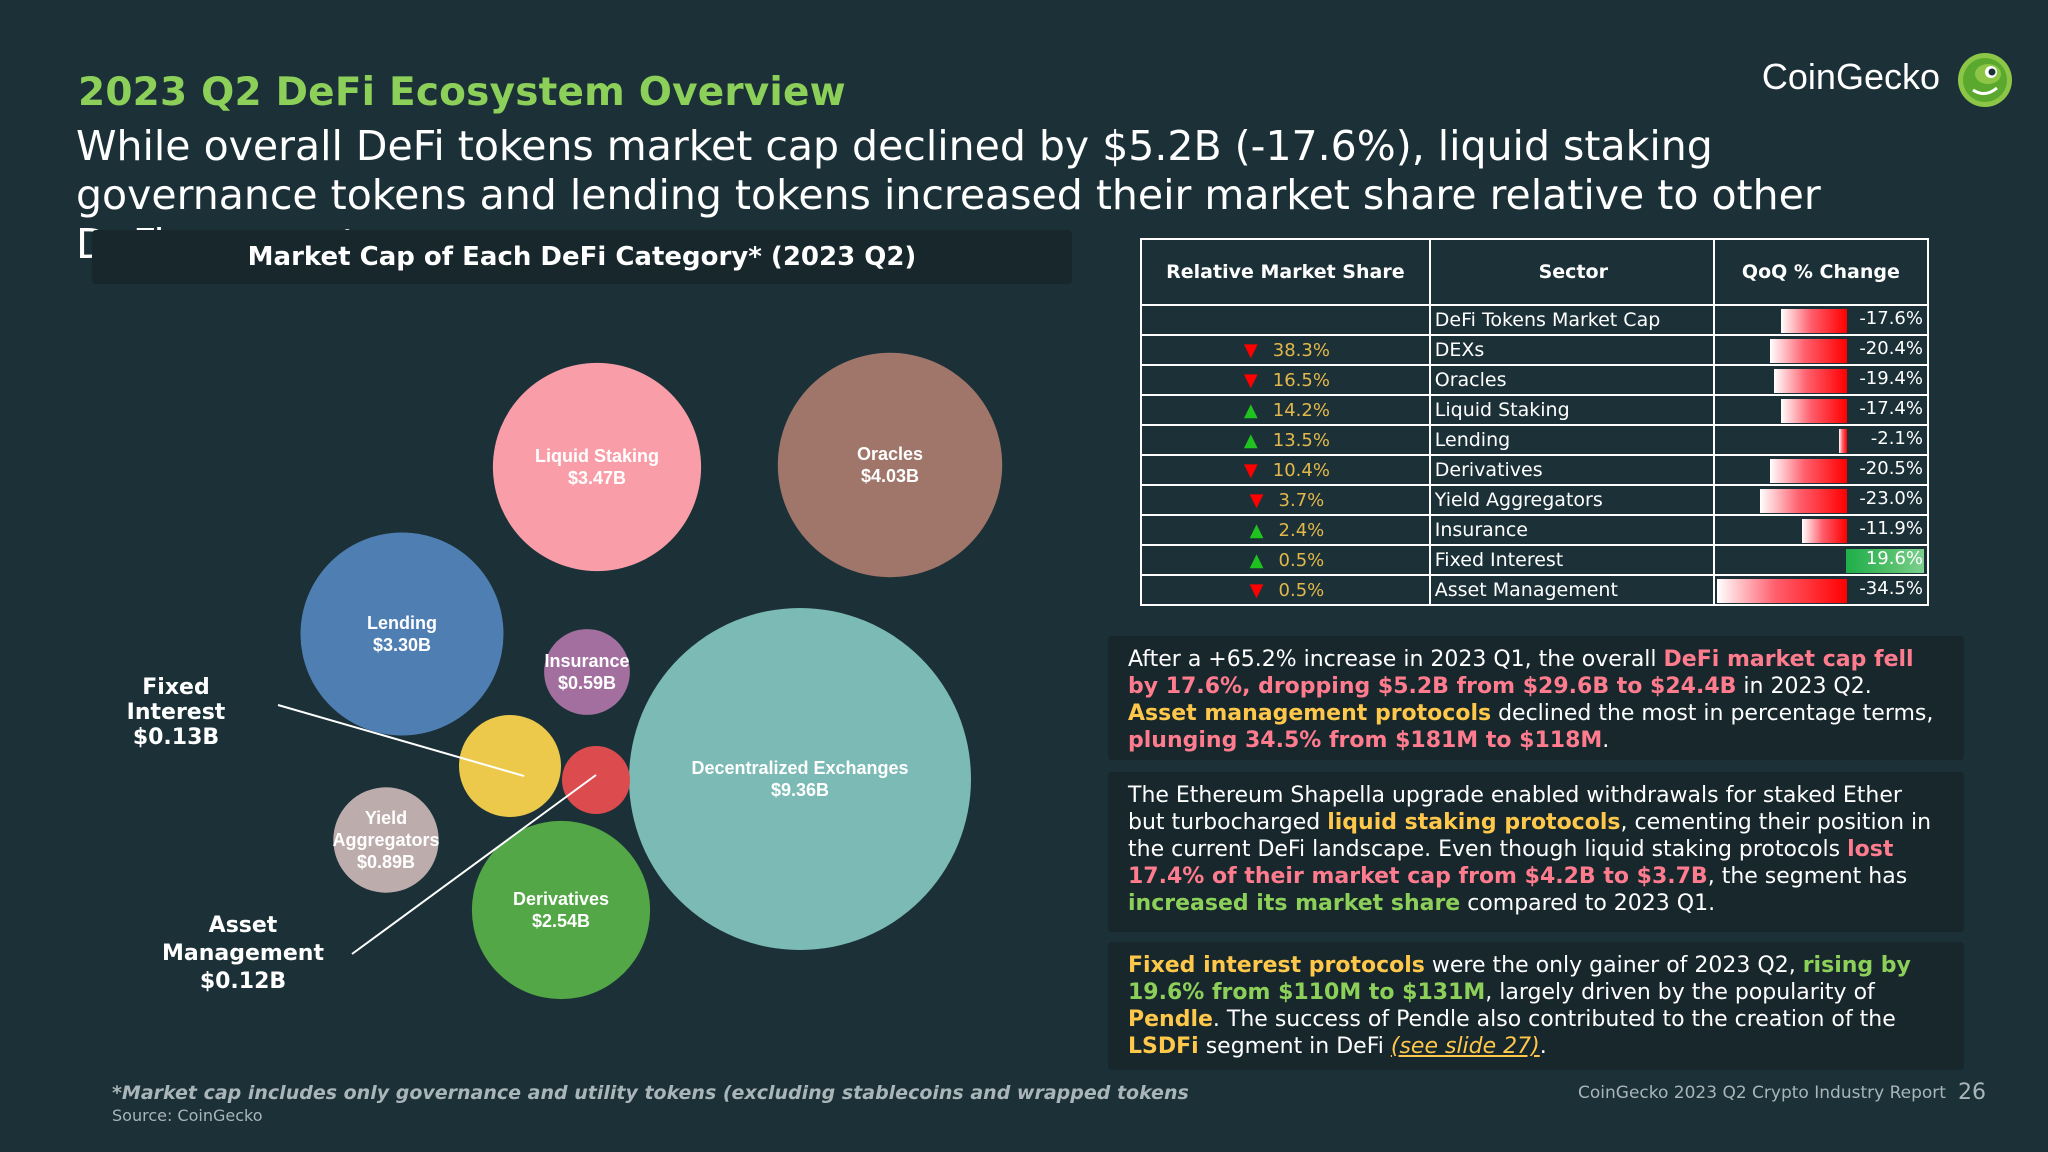  I want to click on table-row: ▼ 3.7% Yield Aggregators -23.0%, so click(1535, 500).